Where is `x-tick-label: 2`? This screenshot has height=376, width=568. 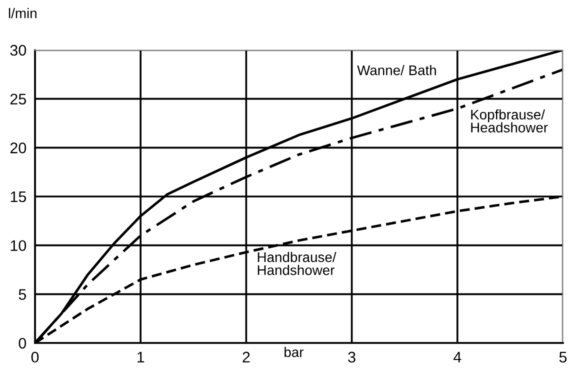 x-tick-label: 2 is located at coordinates (246, 357).